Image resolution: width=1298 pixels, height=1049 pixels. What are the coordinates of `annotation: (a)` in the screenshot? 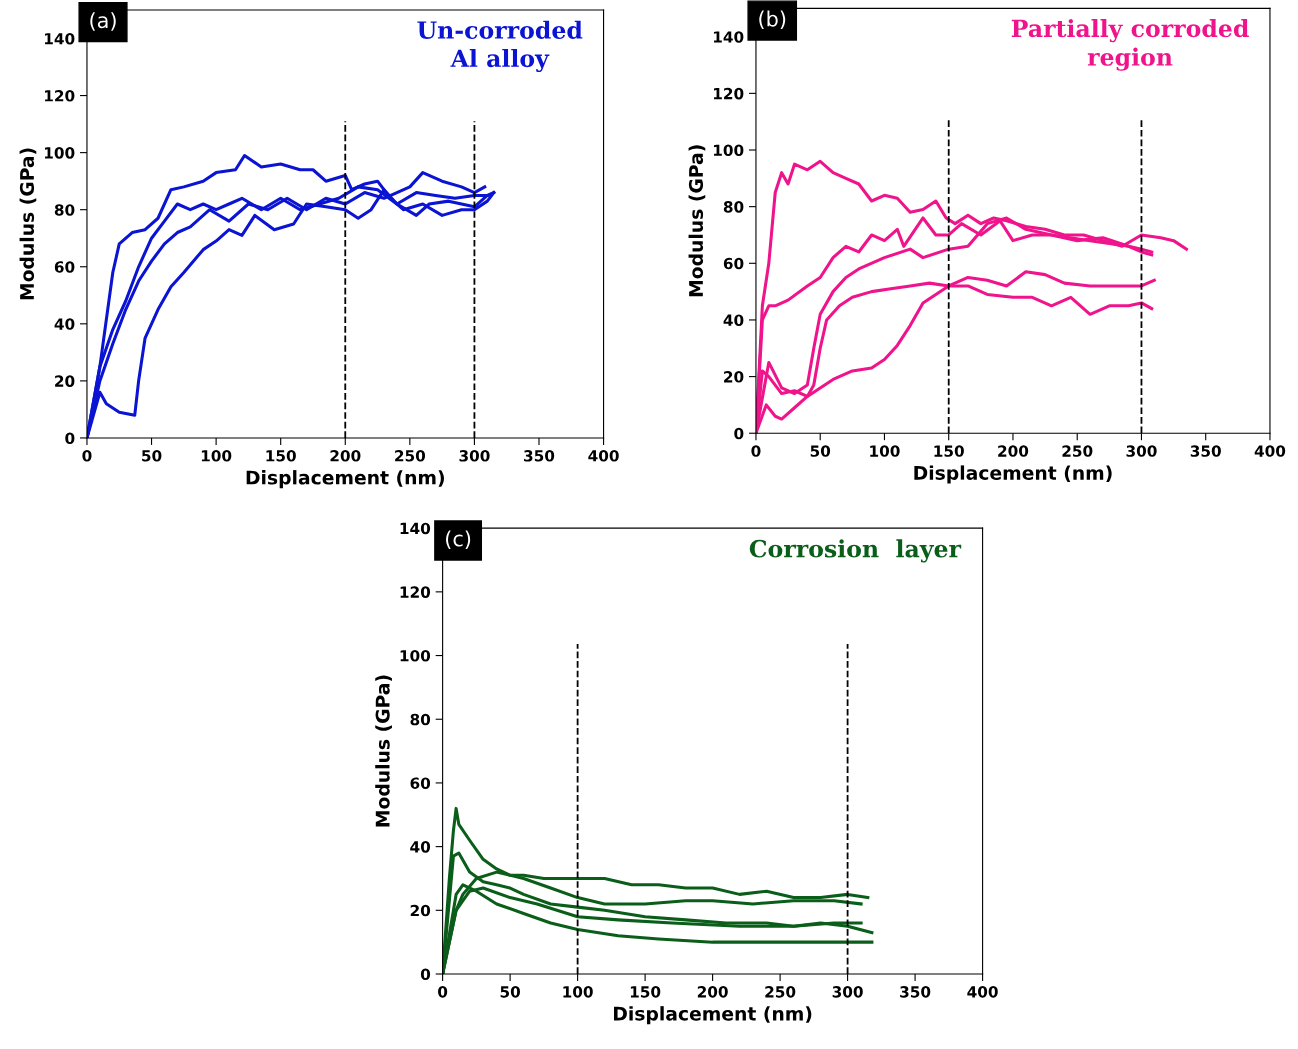 It's located at (103, 21).